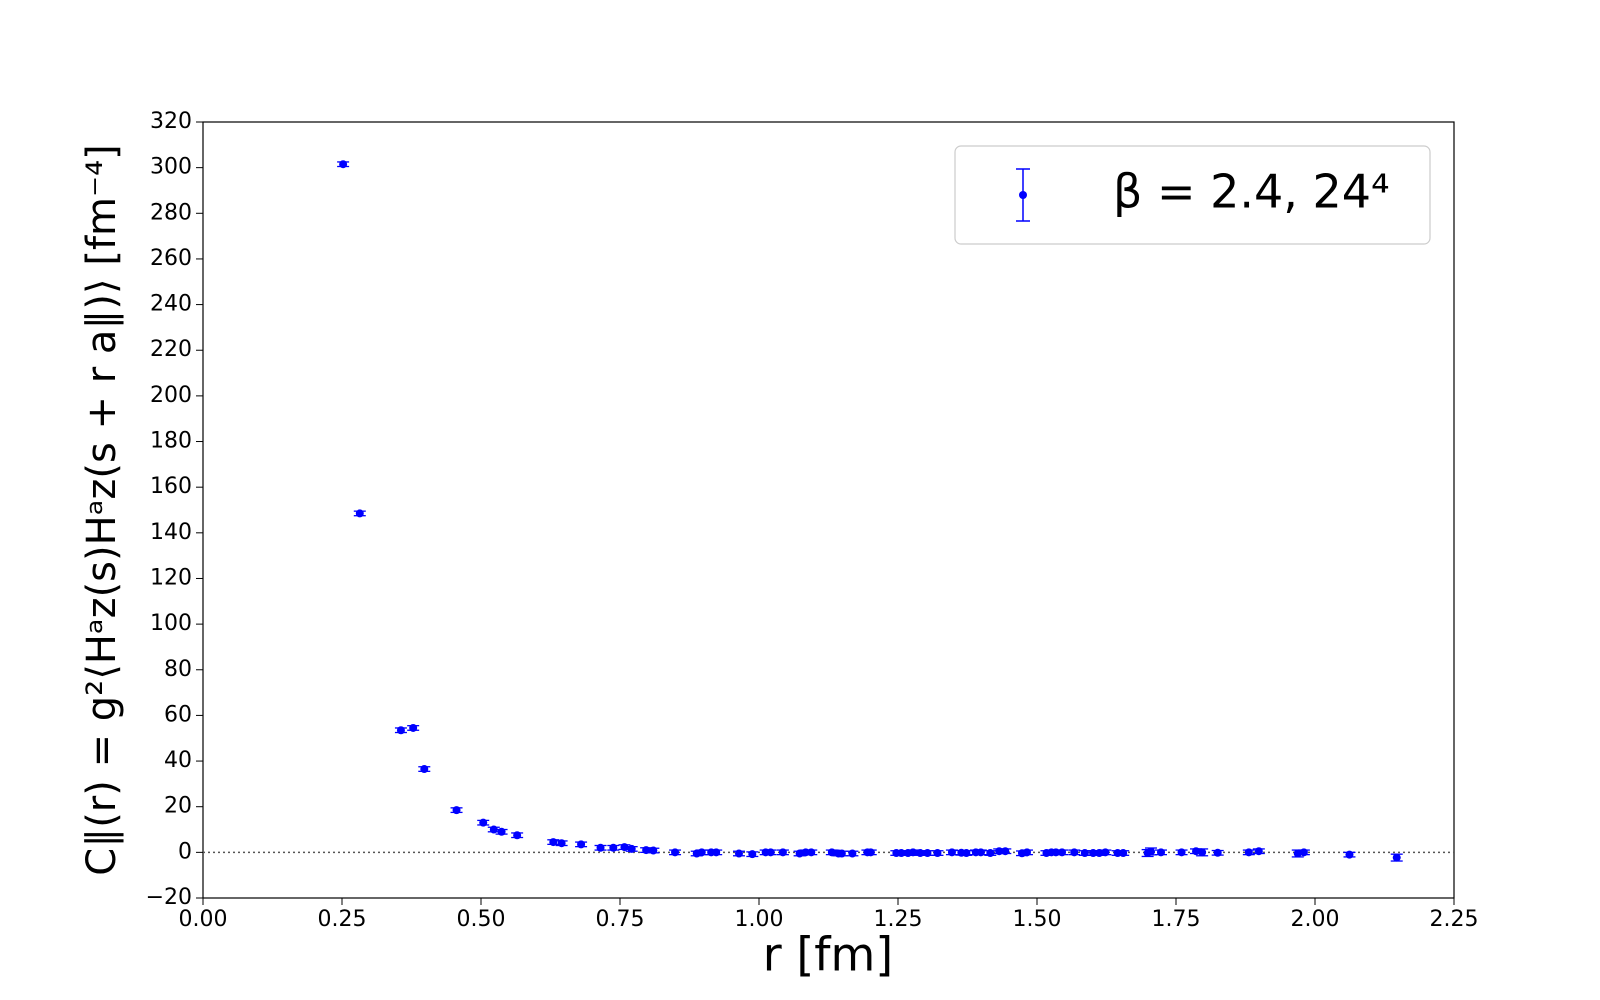 The image size is (1600, 1000). Describe the element at coordinates (171, 304) in the screenshot. I see `y-tick-label: 240` at that location.